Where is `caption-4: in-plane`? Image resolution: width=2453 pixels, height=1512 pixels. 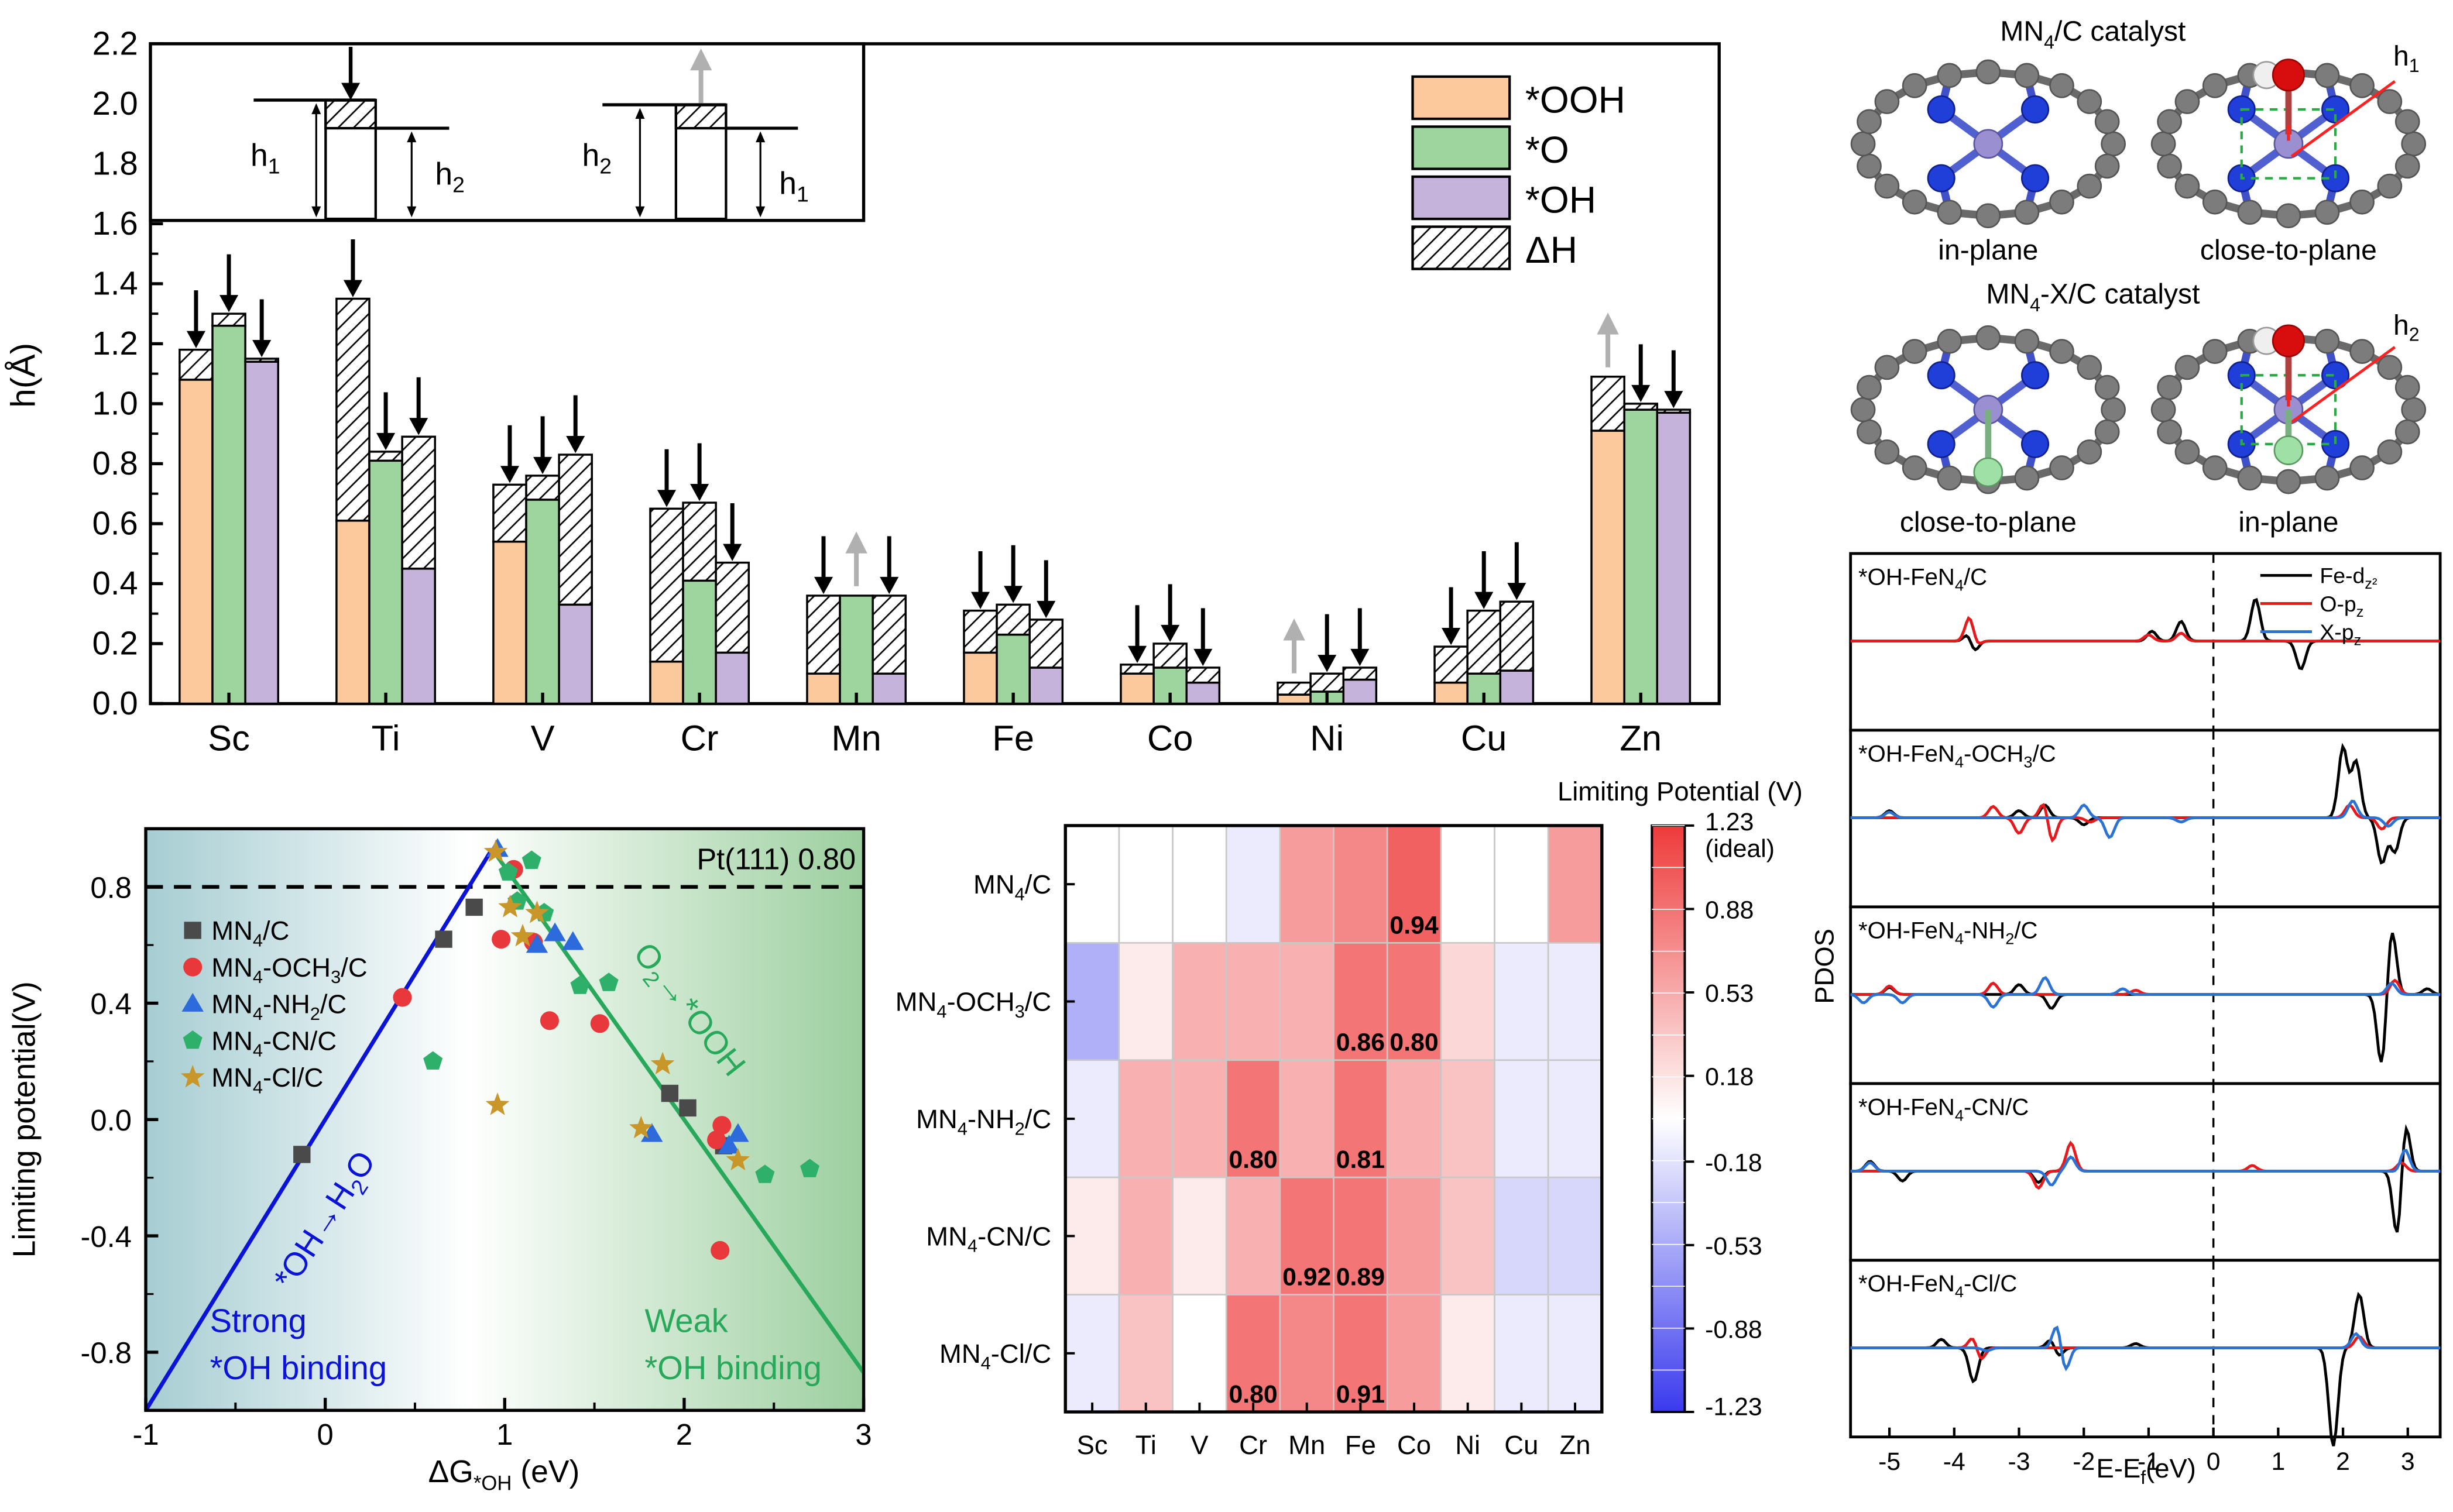
caption-4: in-plane is located at coordinates (2288, 522).